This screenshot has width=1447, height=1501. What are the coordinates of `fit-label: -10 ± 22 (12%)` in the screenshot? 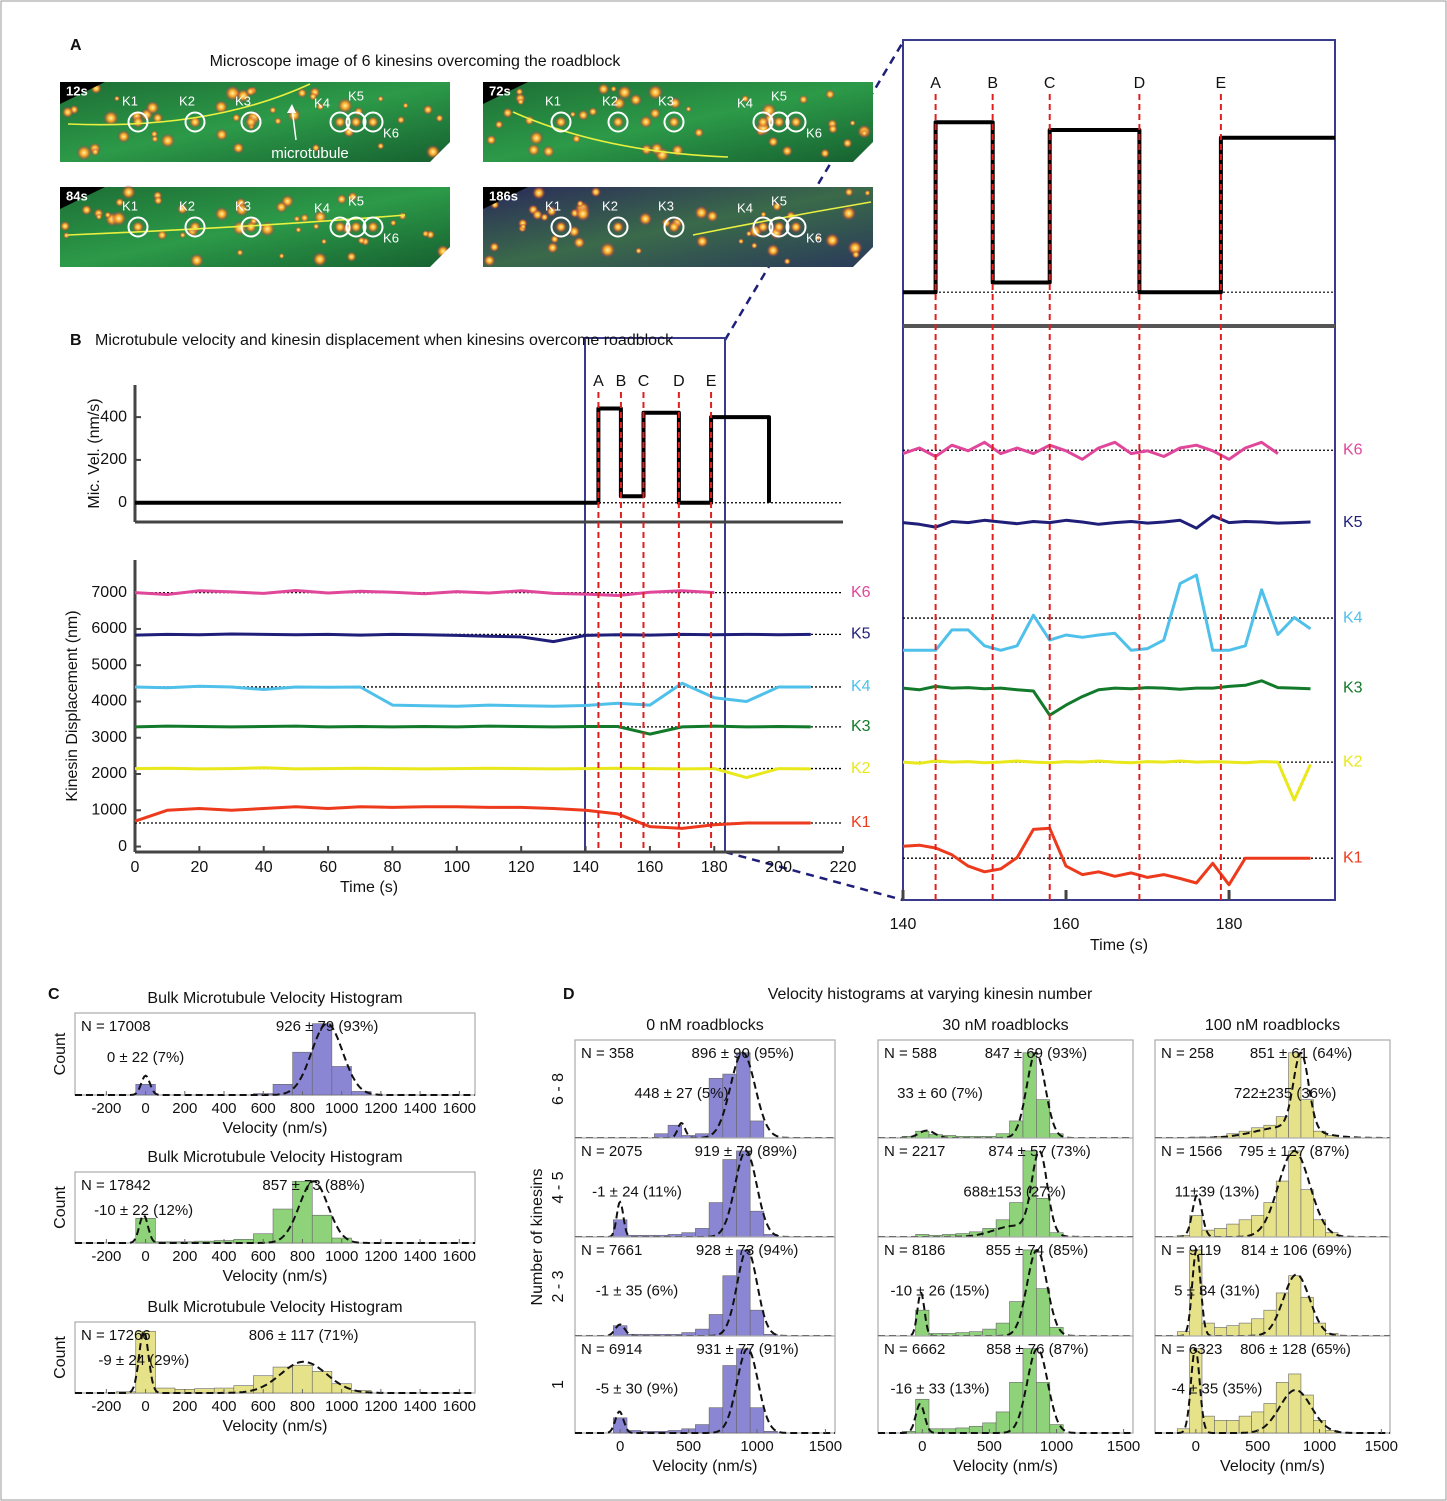 It's located at (143, 1210).